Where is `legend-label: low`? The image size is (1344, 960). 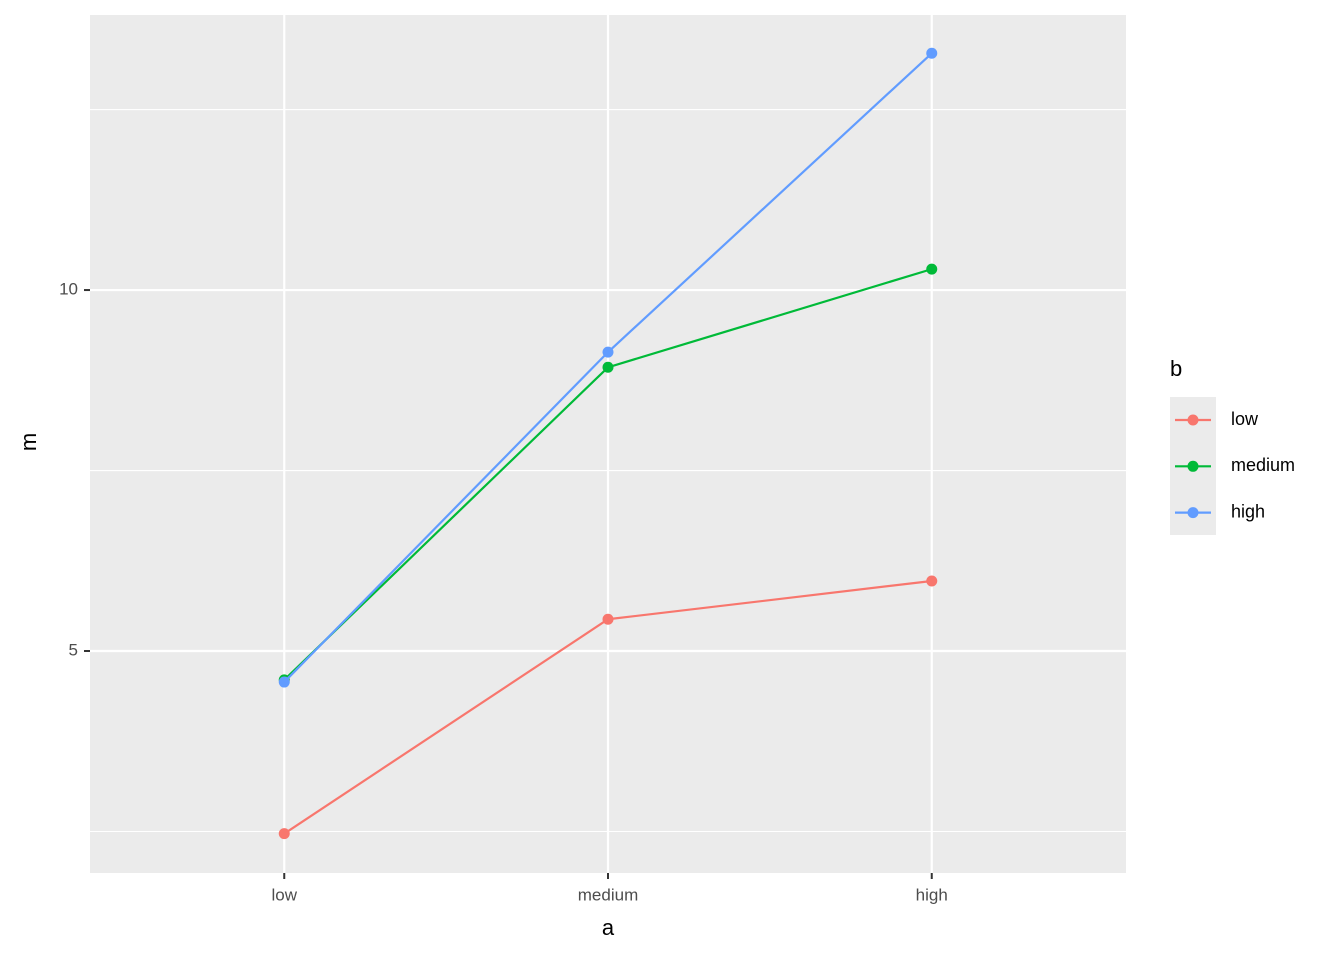
legend-label: low is located at coordinates (1245, 419).